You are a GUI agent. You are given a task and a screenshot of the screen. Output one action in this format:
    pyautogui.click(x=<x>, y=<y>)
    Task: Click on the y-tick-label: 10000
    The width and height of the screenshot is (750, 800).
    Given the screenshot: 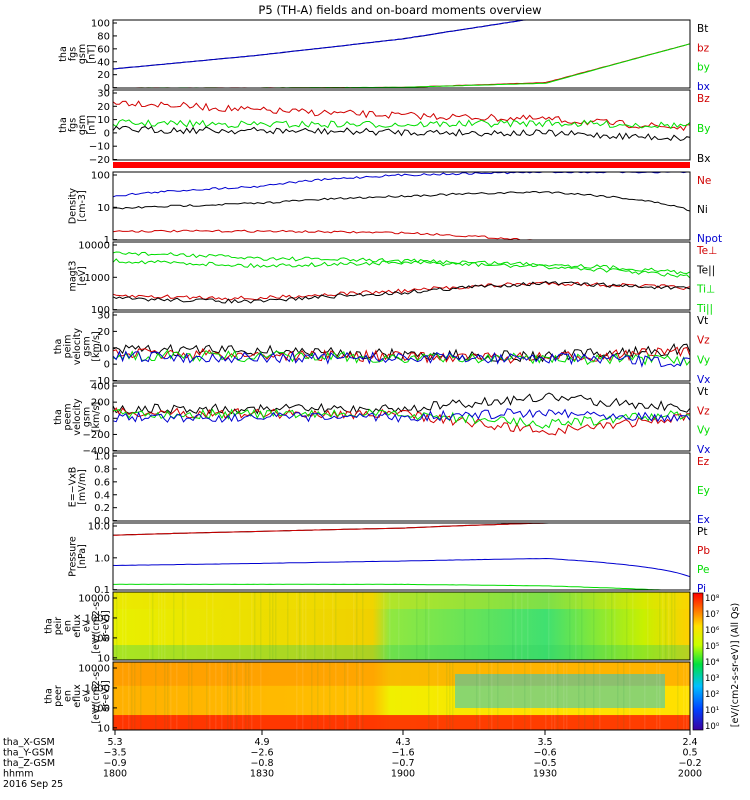 What is the action you would take?
    pyautogui.click(x=94, y=246)
    